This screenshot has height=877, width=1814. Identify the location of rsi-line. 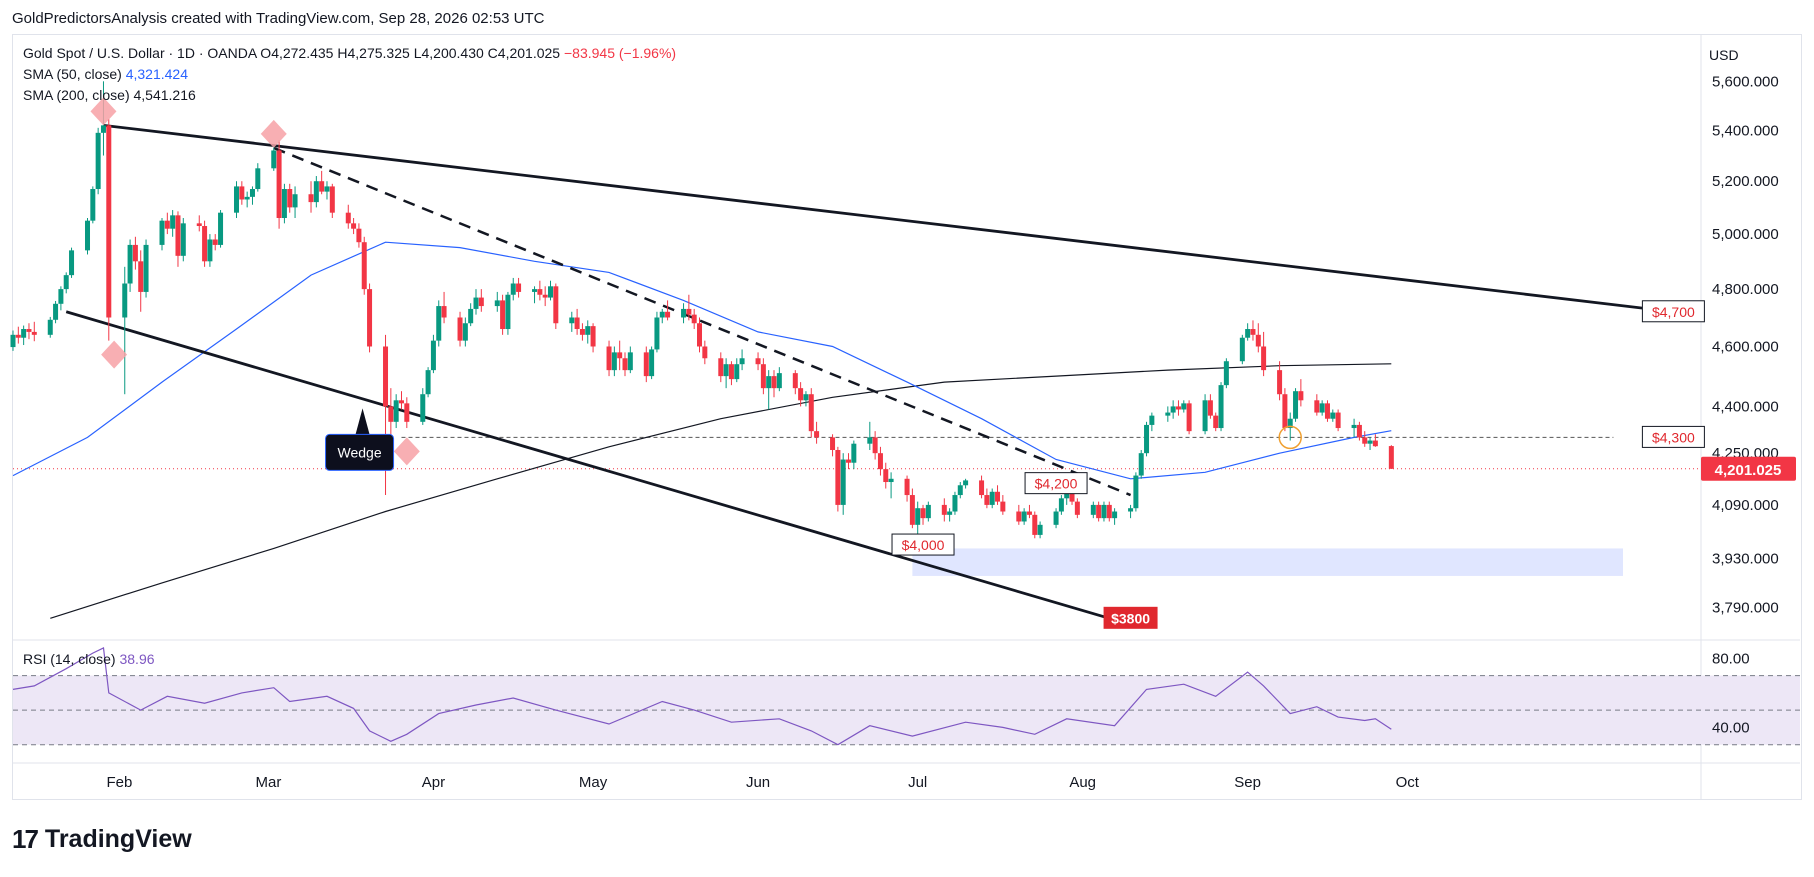
(702, 696).